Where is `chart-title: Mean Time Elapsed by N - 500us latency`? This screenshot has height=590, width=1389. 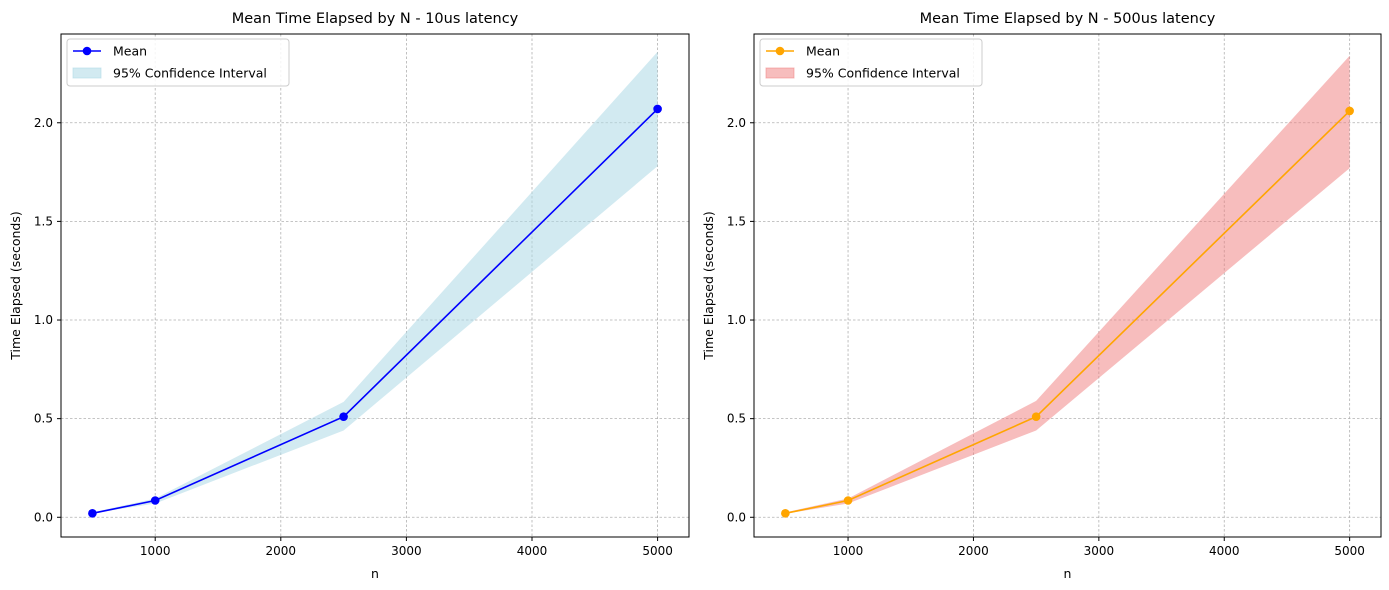
chart-title: Mean Time Elapsed by N - 500us latency is located at coordinates (1068, 19).